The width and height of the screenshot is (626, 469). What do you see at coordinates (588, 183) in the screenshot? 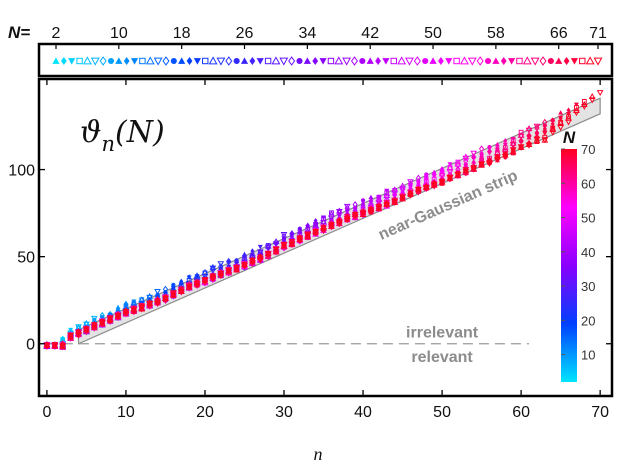
I see `colorbar-tick-label: 60` at bounding box center [588, 183].